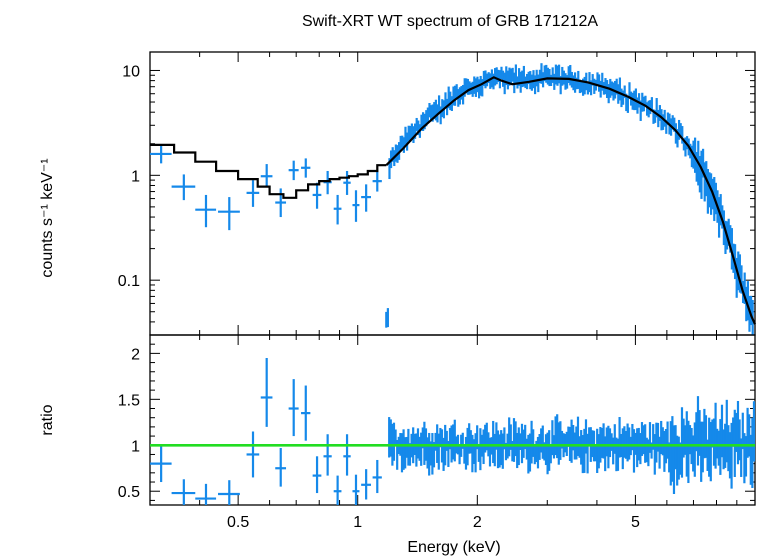 The height and width of the screenshot is (556, 758). What do you see at coordinates (477, 522) in the screenshot?
I see `x-tick-label: 2` at bounding box center [477, 522].